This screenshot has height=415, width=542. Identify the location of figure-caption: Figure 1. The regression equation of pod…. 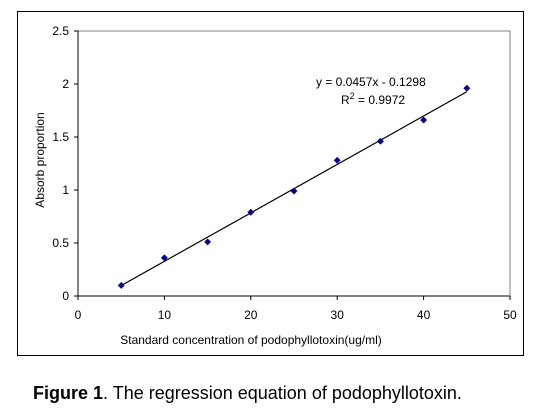
(247, 393).